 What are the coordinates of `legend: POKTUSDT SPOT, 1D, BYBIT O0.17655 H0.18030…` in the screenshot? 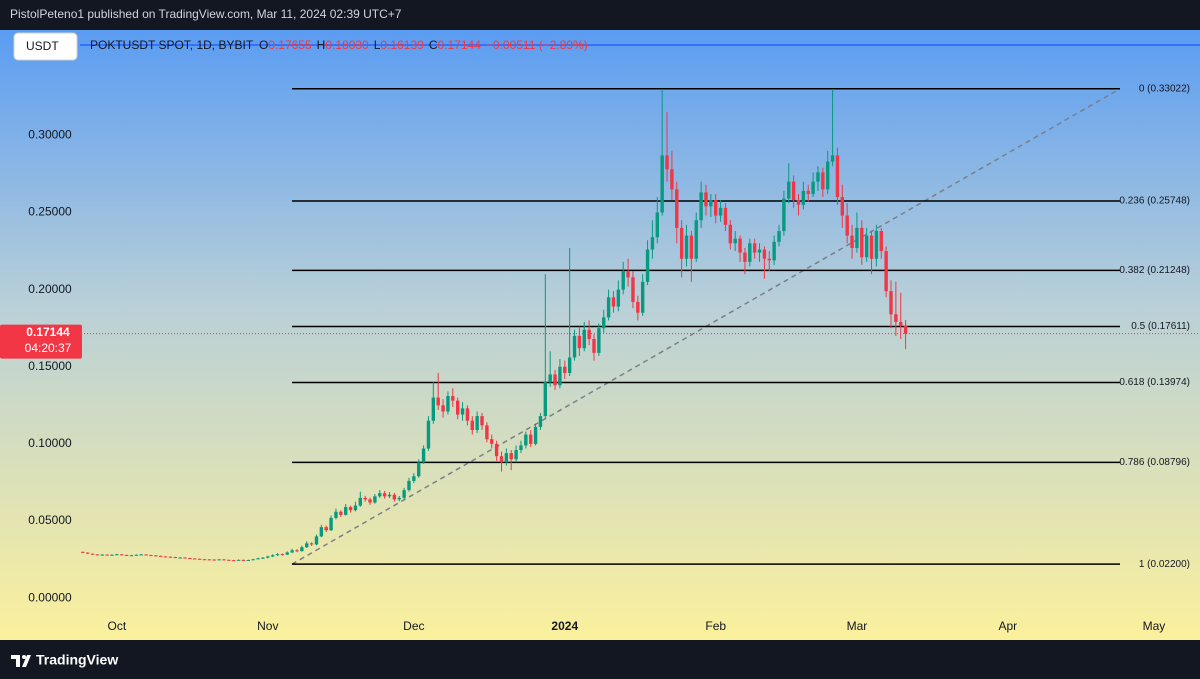 It's located at (339, 45).